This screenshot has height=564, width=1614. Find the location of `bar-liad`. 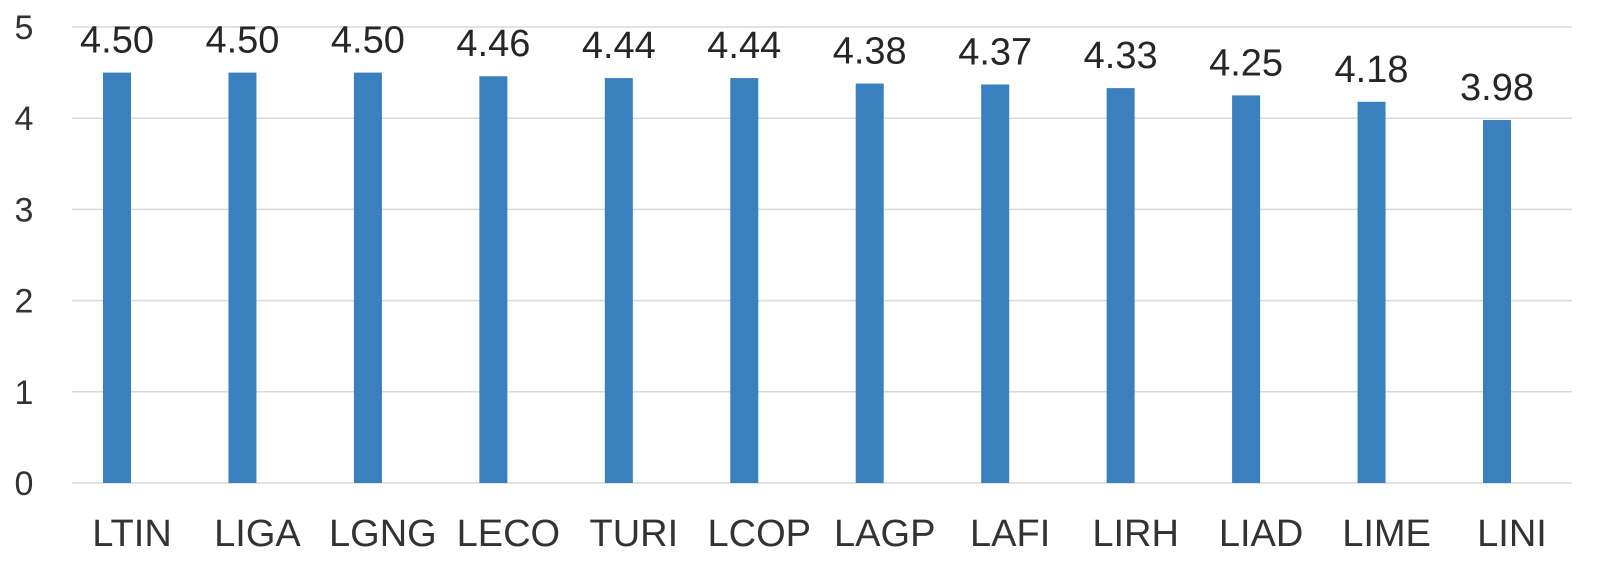

bar-liad is located at coordinates (1246, 289).